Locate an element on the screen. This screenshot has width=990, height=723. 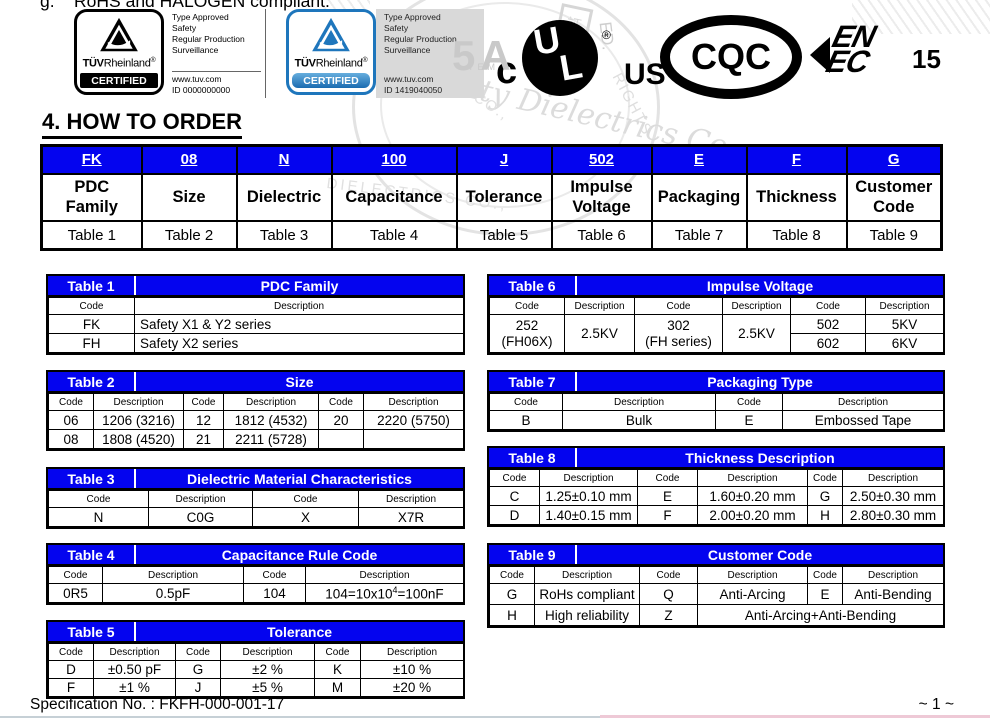
table-row: FK Safety X1 & Y2 series is located at coordinates (256, 324).